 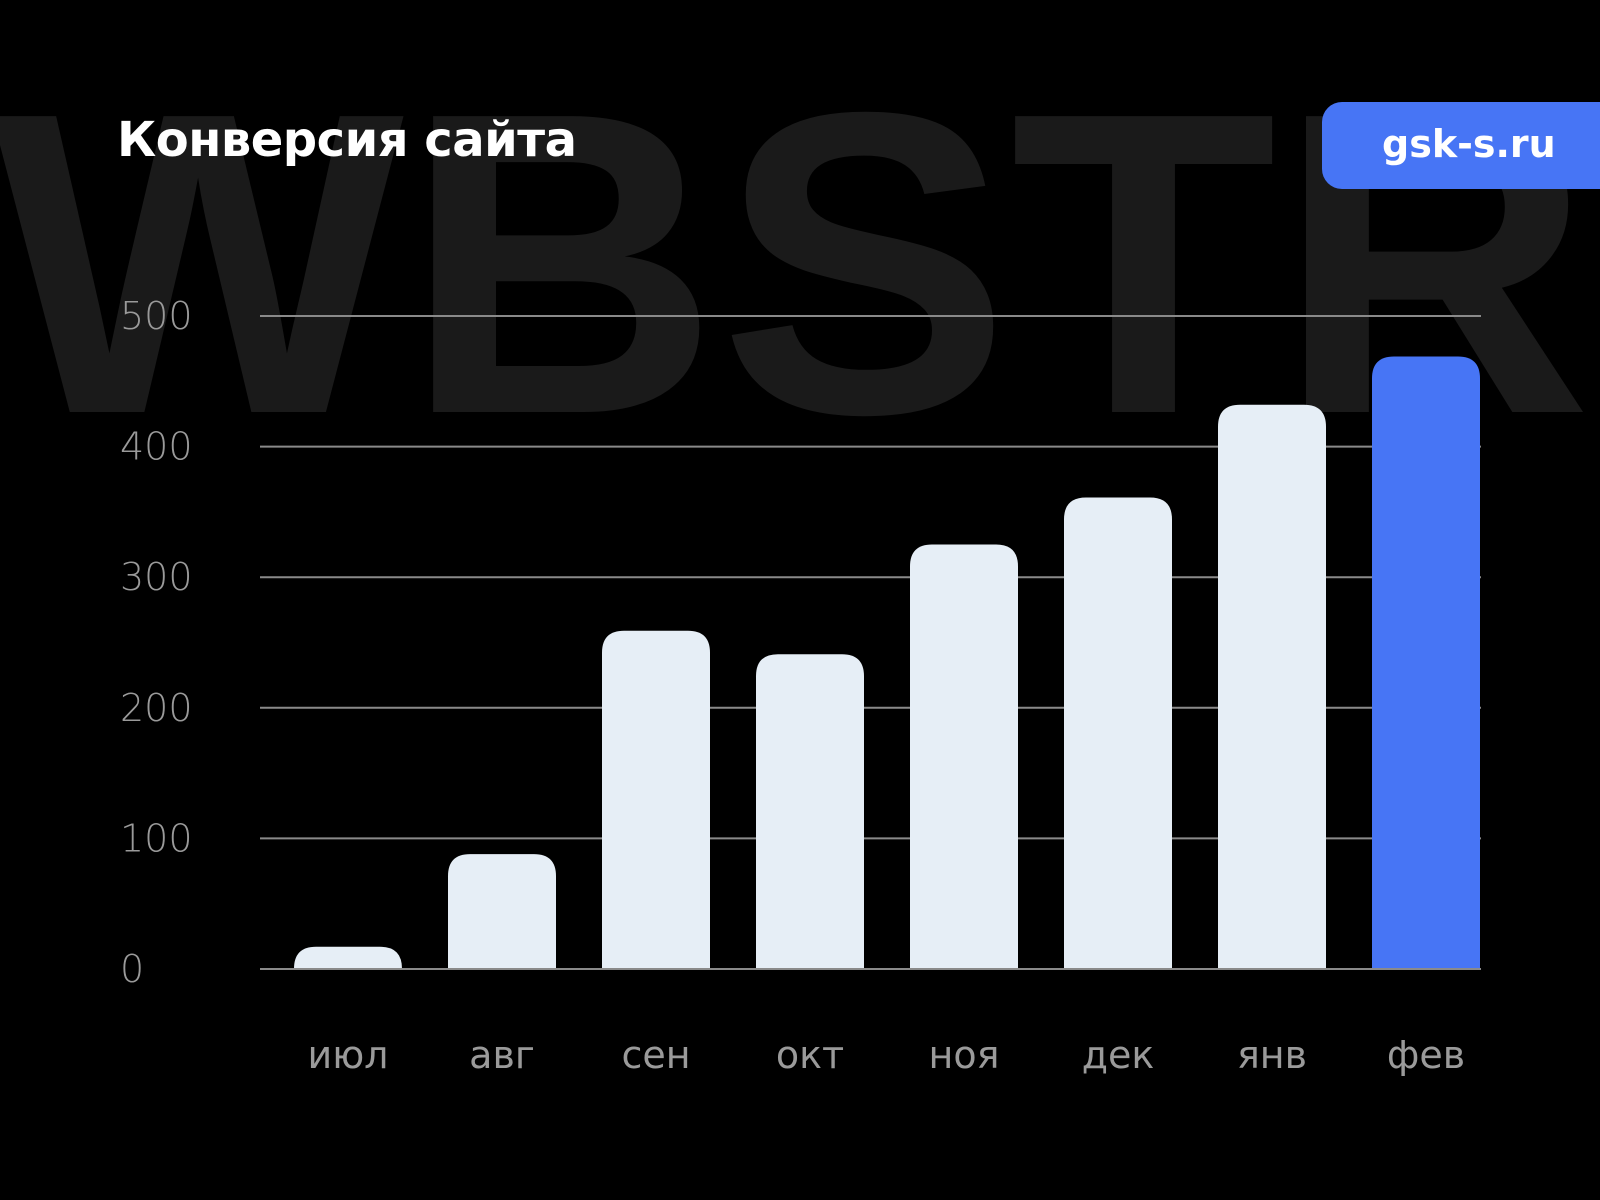 I want to click on y-tick-label: 100, so click(x=156, y=838).